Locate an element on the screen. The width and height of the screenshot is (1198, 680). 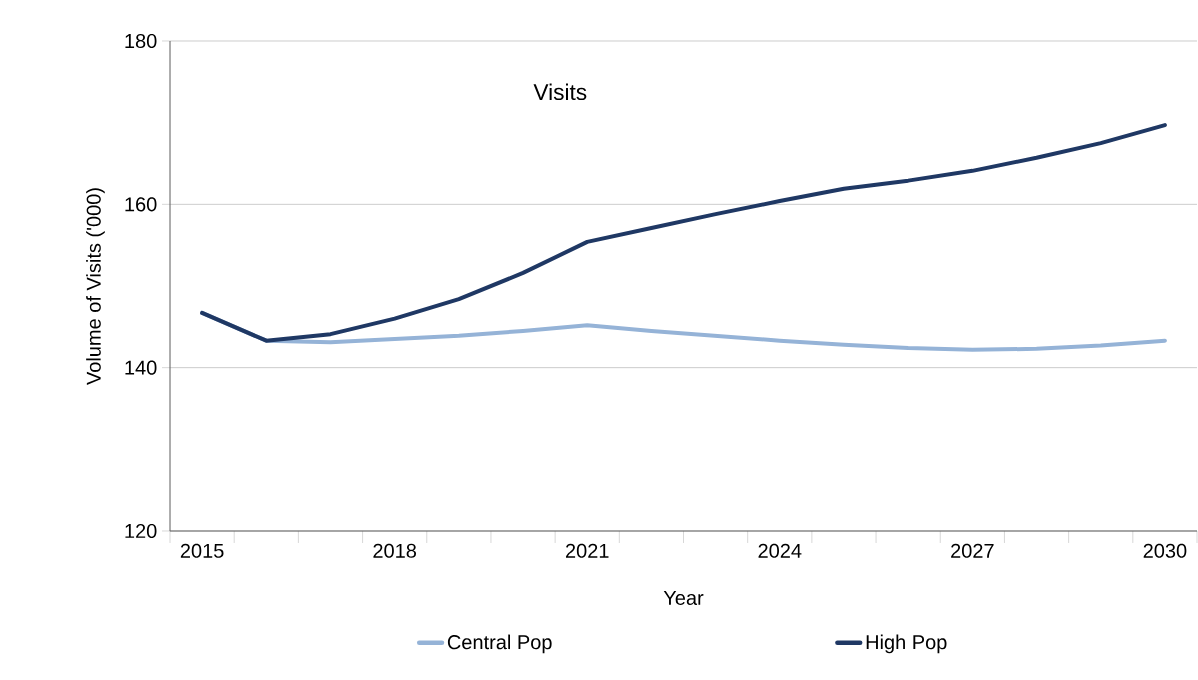
text: Visits is located at coordinates (560, 92).